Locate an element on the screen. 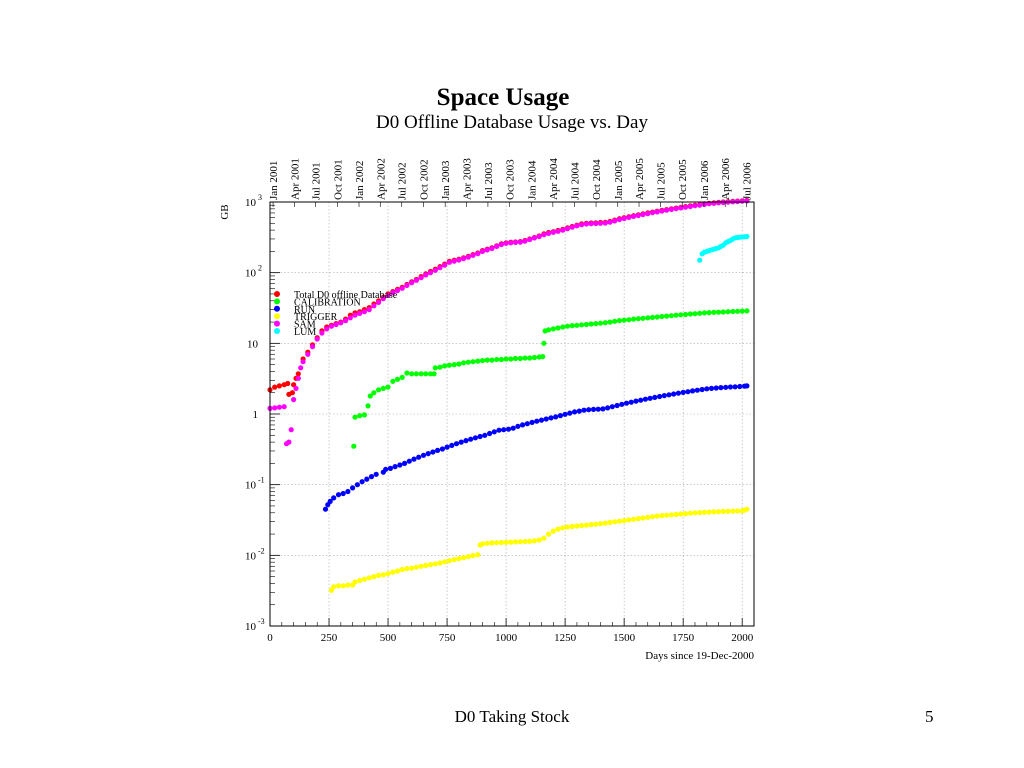 The image size is (1024, 768). legend-label: TRIGGER is located at coordinates (316, 317).